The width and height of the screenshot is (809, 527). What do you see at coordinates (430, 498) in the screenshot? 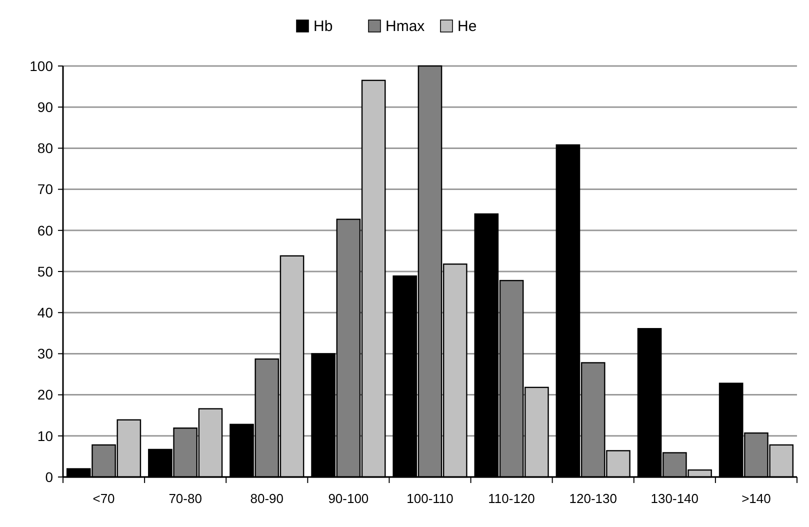
I see `x-tick-label: 100-110` at bounding box center [430, 498].